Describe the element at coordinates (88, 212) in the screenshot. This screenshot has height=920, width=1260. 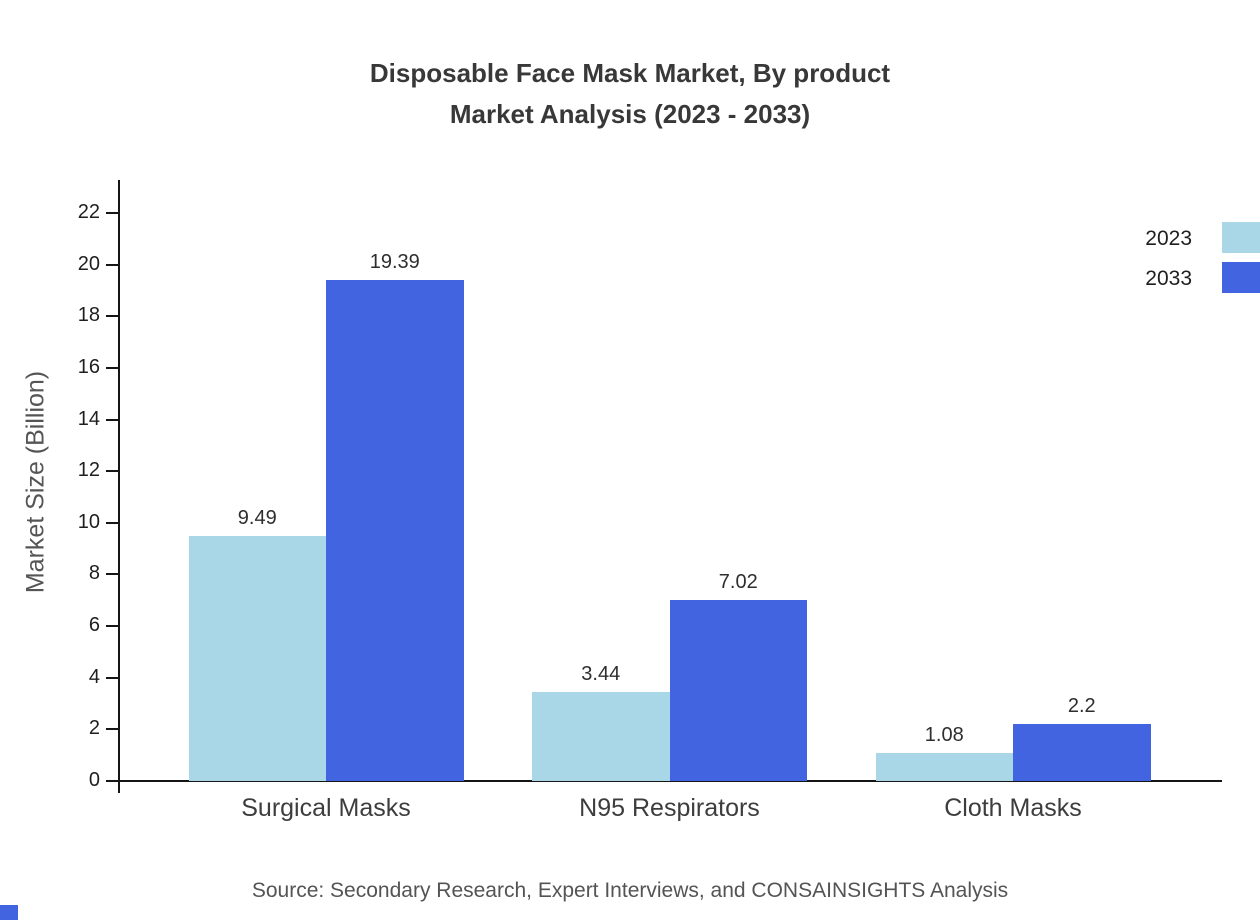
I see `y-tick-label: 22` at that location.